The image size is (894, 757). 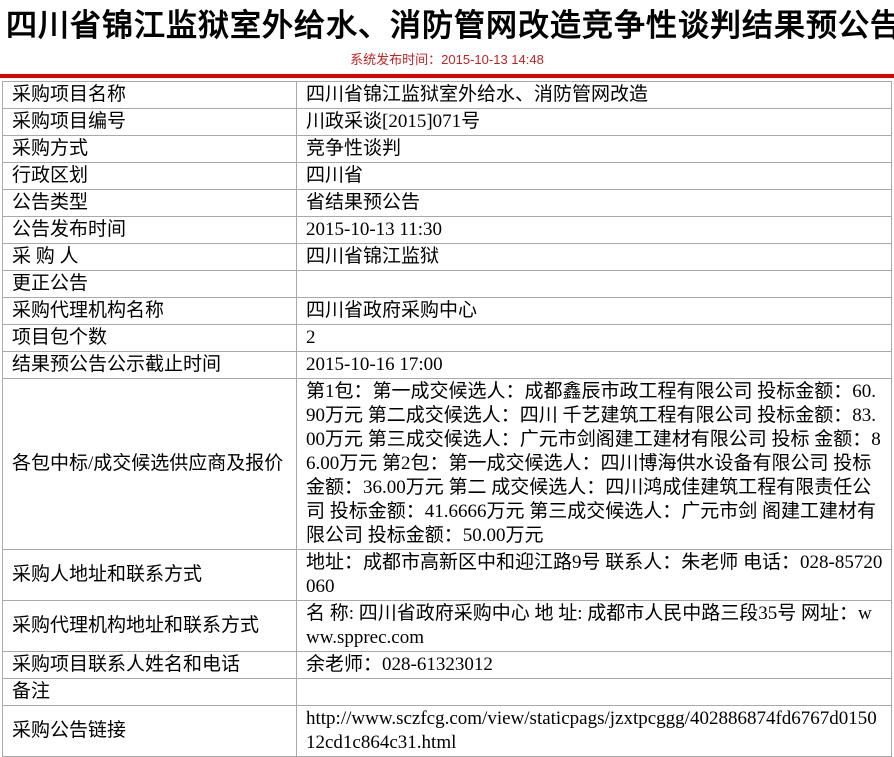 I want to click on row-label: 公告发布时间, so click(x=149, y=230).